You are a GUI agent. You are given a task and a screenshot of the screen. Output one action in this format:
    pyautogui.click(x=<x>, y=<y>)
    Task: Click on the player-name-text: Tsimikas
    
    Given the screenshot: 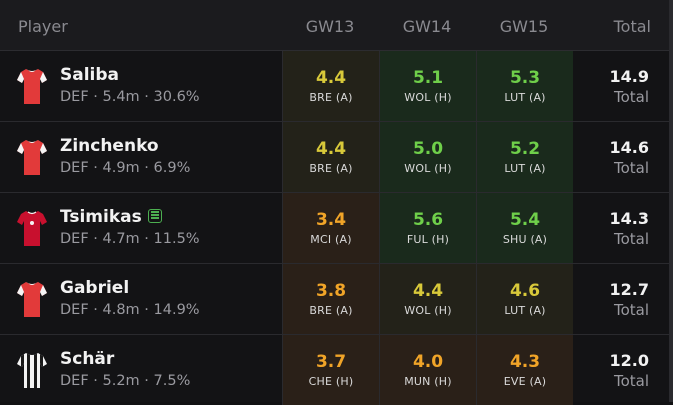 What is the action you would take?
    pyautogui.click(x=101, y=217)
    